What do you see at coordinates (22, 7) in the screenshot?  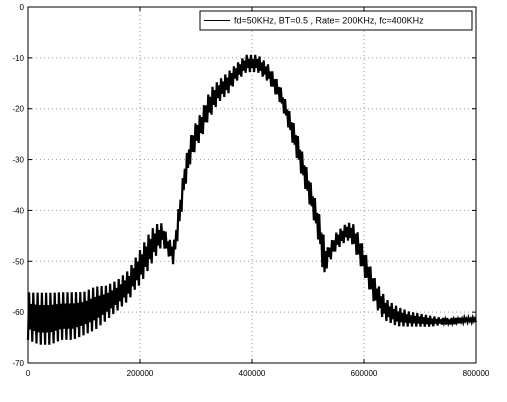 I see `y-tick-label: 0` at bounding box center [22, 7].